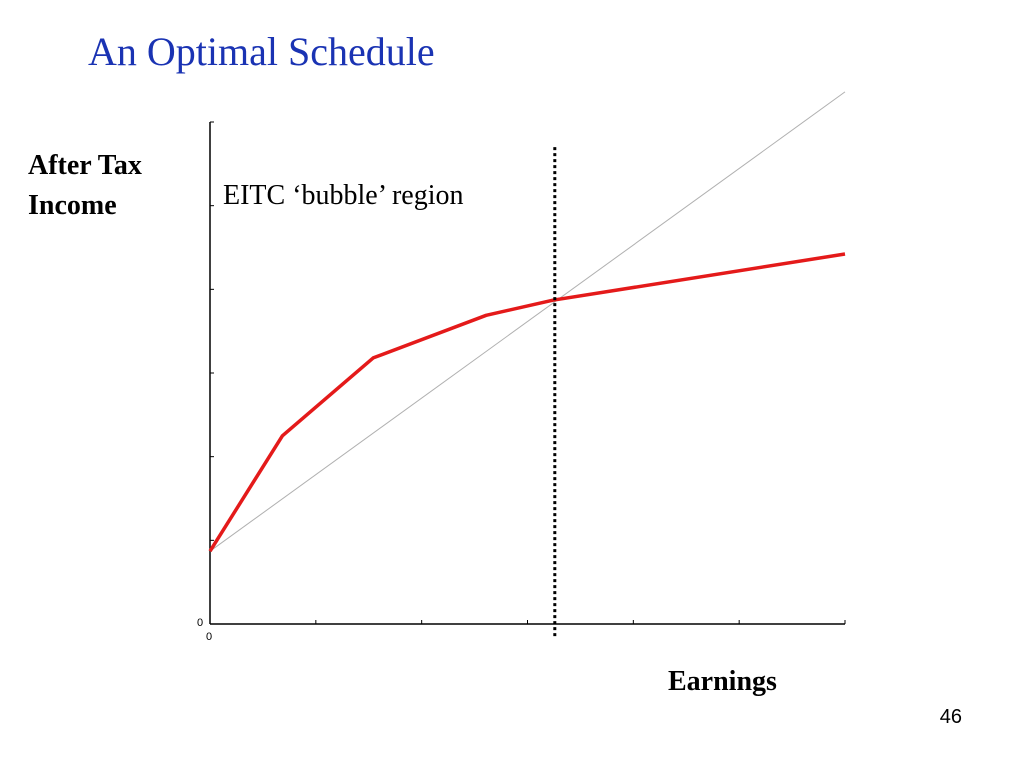 Image resolution: width=1024 pixels, height=768 pixels. I want to click on y-axis-label-line-1: After Tax, so click(85, 165).